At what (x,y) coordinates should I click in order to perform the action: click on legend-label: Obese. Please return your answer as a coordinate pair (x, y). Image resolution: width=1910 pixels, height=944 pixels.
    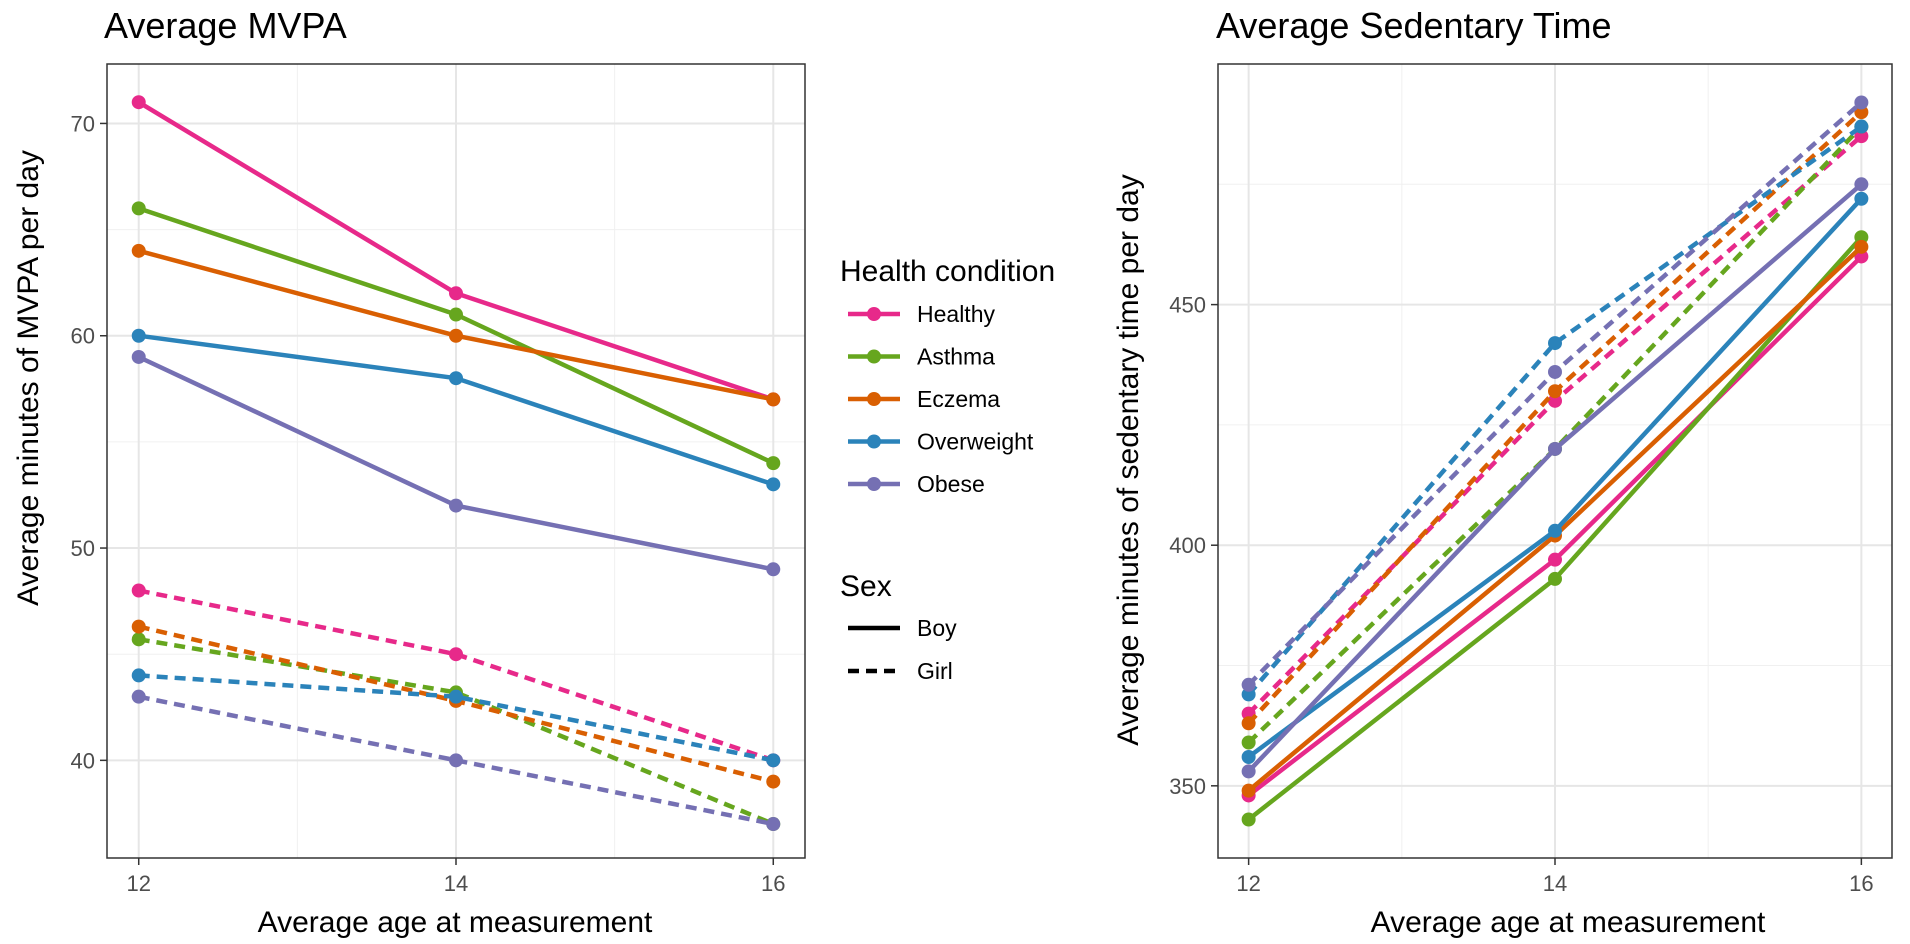
    Looking at the image, I should click on (951, 484).